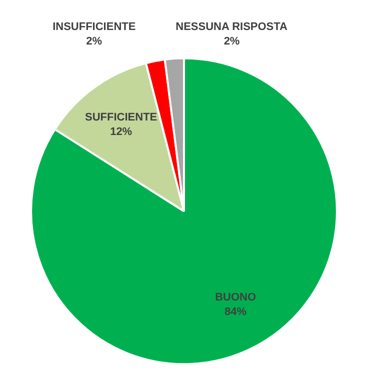  I want to click on slice-label: NESSUNA RISPOSTA, so click(232, 26).